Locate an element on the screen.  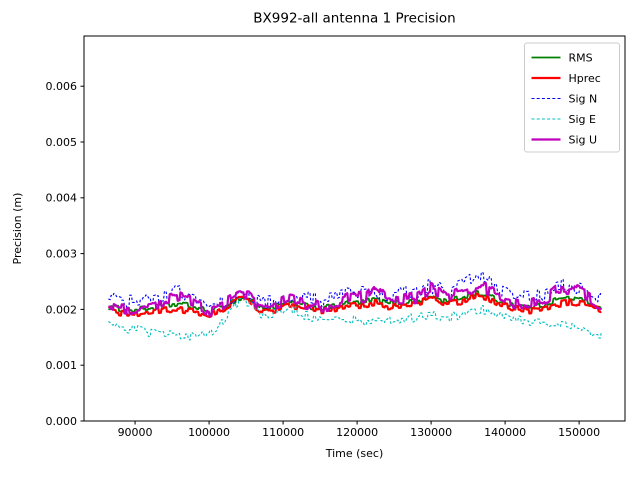
x-tick-label: 90000 is located at coordinates (135, 432).